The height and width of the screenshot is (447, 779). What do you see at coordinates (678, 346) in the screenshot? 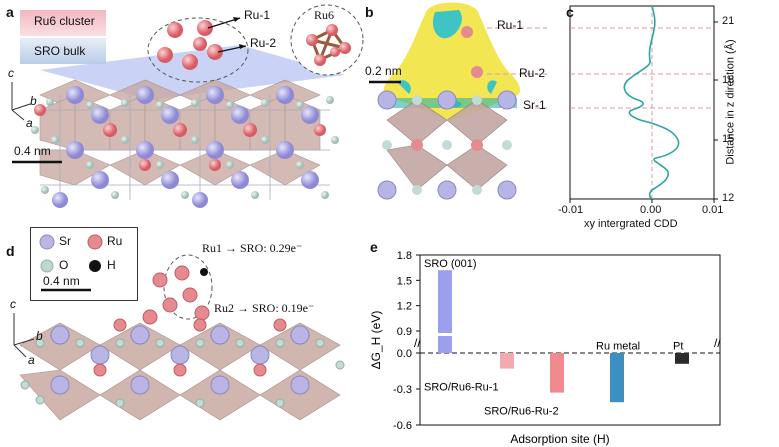
I see `category-label-4: Pt` at bounding box center [678, 346].